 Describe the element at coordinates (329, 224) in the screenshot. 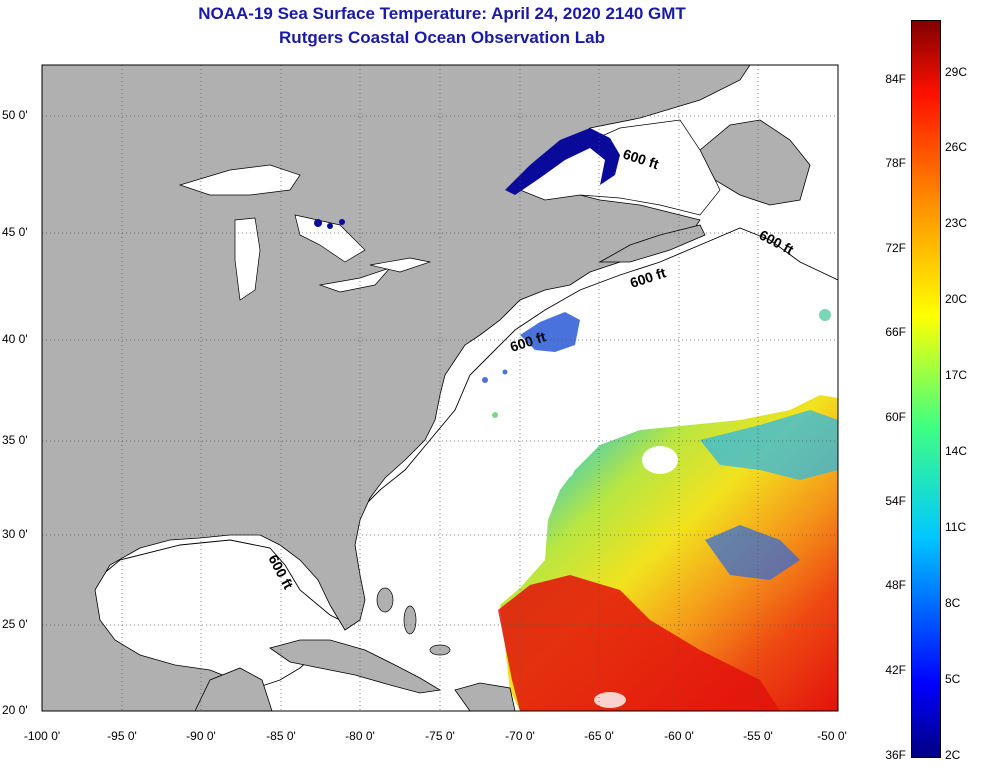

I see `sst-cold-lake-patch` at that location.